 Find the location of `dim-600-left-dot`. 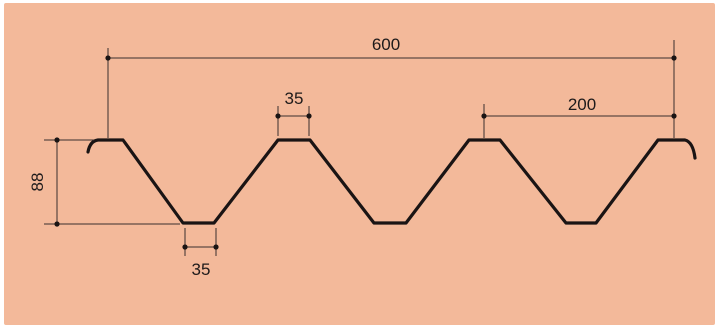

dim-600-left-dot is located at coordinates (108, 58).